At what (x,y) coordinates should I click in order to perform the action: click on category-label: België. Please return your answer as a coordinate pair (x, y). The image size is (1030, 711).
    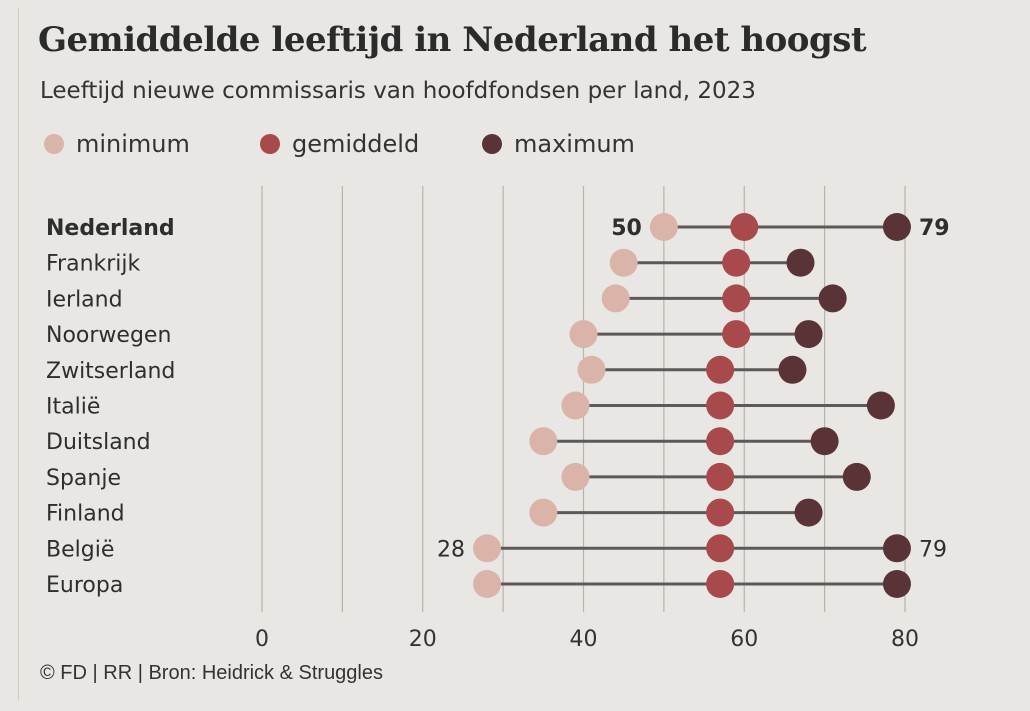
    Looking at the image, I should click on (80, 549).